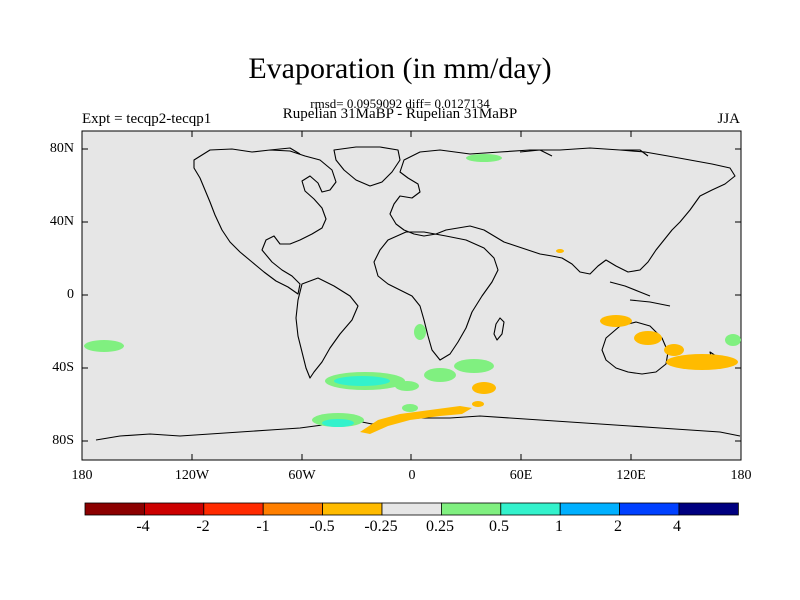 The image size is (800, 600). What do you see at coordinates (192, 475) in the screenshot?
I see `x-tick-label: 120W` at bounding box center [192, 475].